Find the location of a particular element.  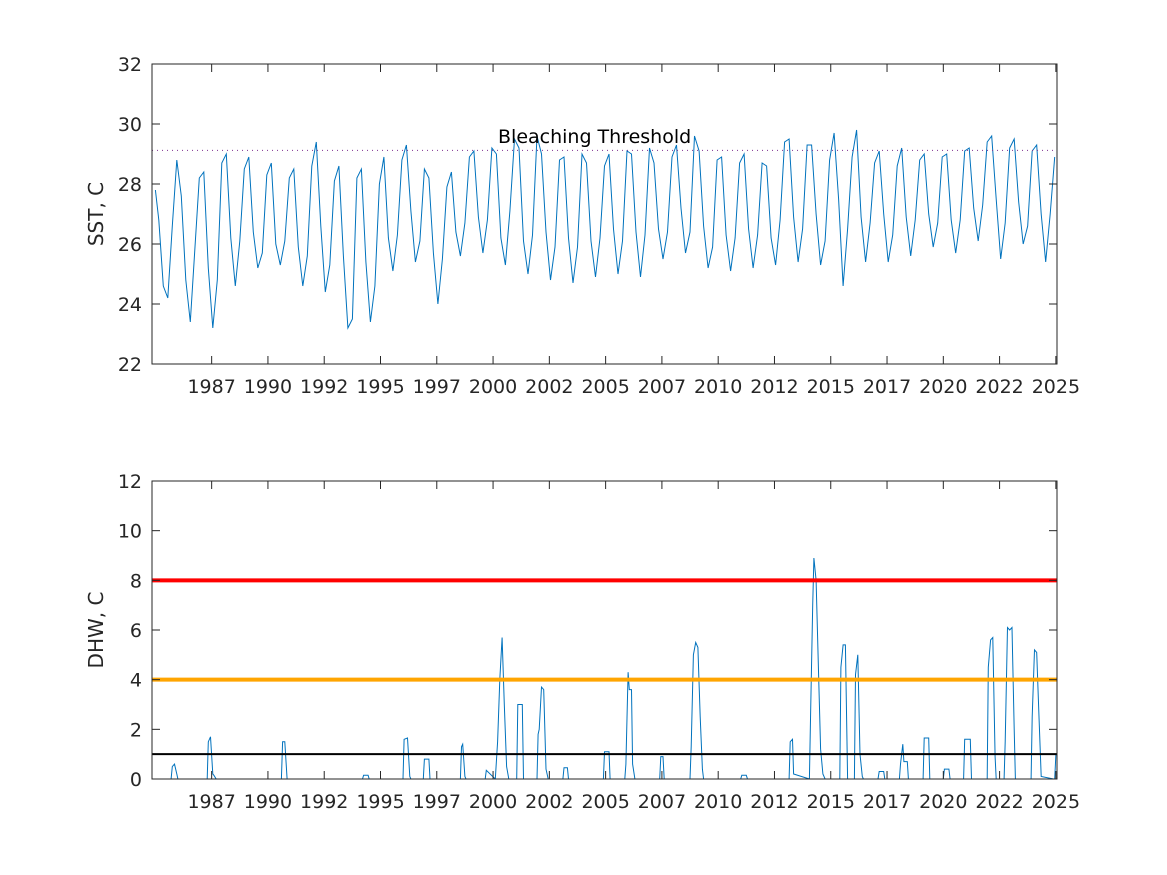

sst-y-axis-label: SST, C is located at coordinates (96, 214).